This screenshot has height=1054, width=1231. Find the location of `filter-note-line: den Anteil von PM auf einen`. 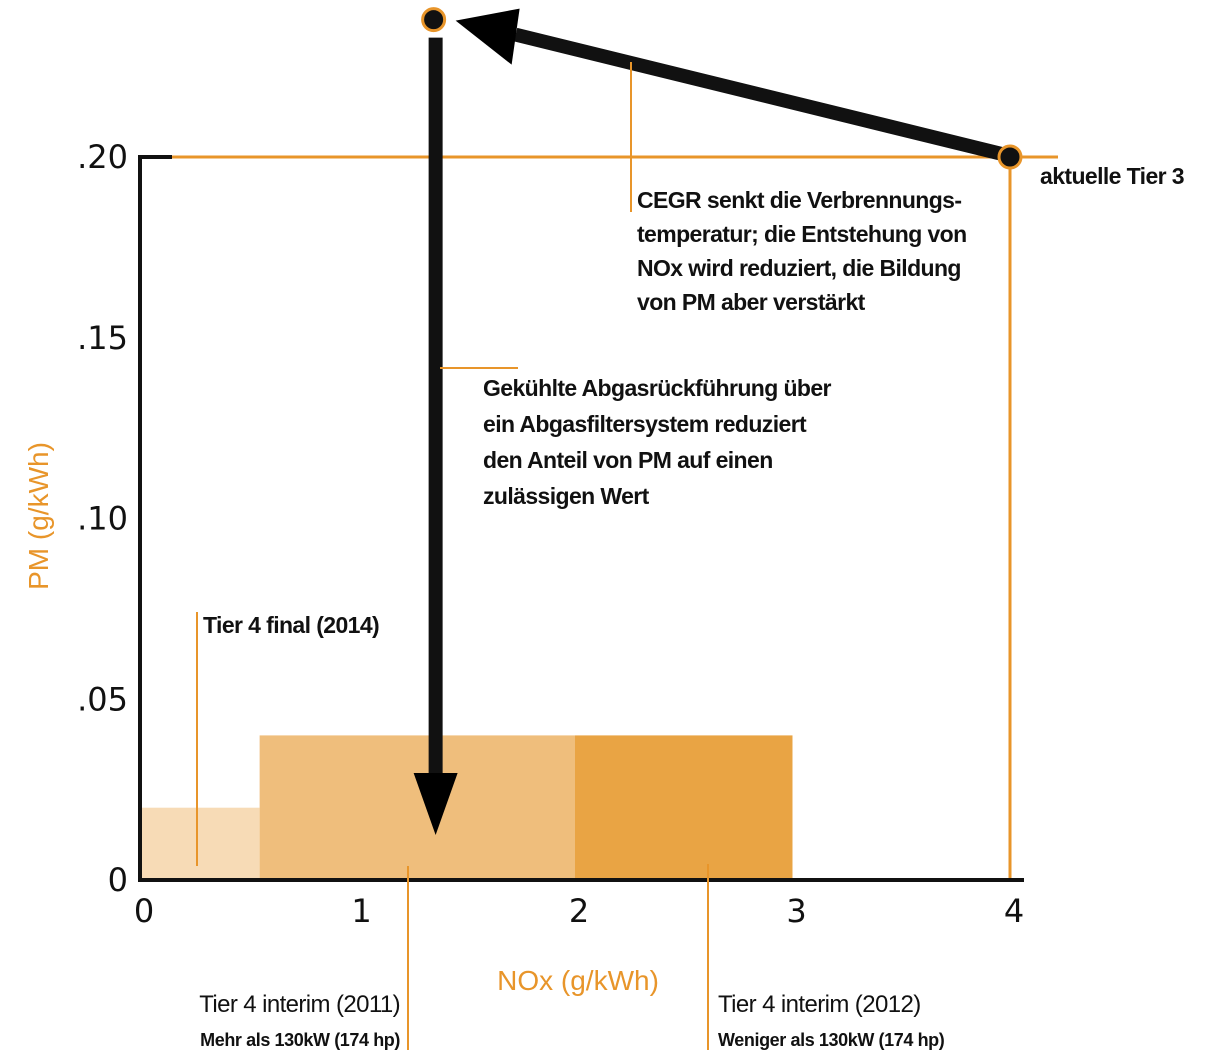

filter-note-line: den Anteil von PM auf einen is located at coordinates (628, 460).